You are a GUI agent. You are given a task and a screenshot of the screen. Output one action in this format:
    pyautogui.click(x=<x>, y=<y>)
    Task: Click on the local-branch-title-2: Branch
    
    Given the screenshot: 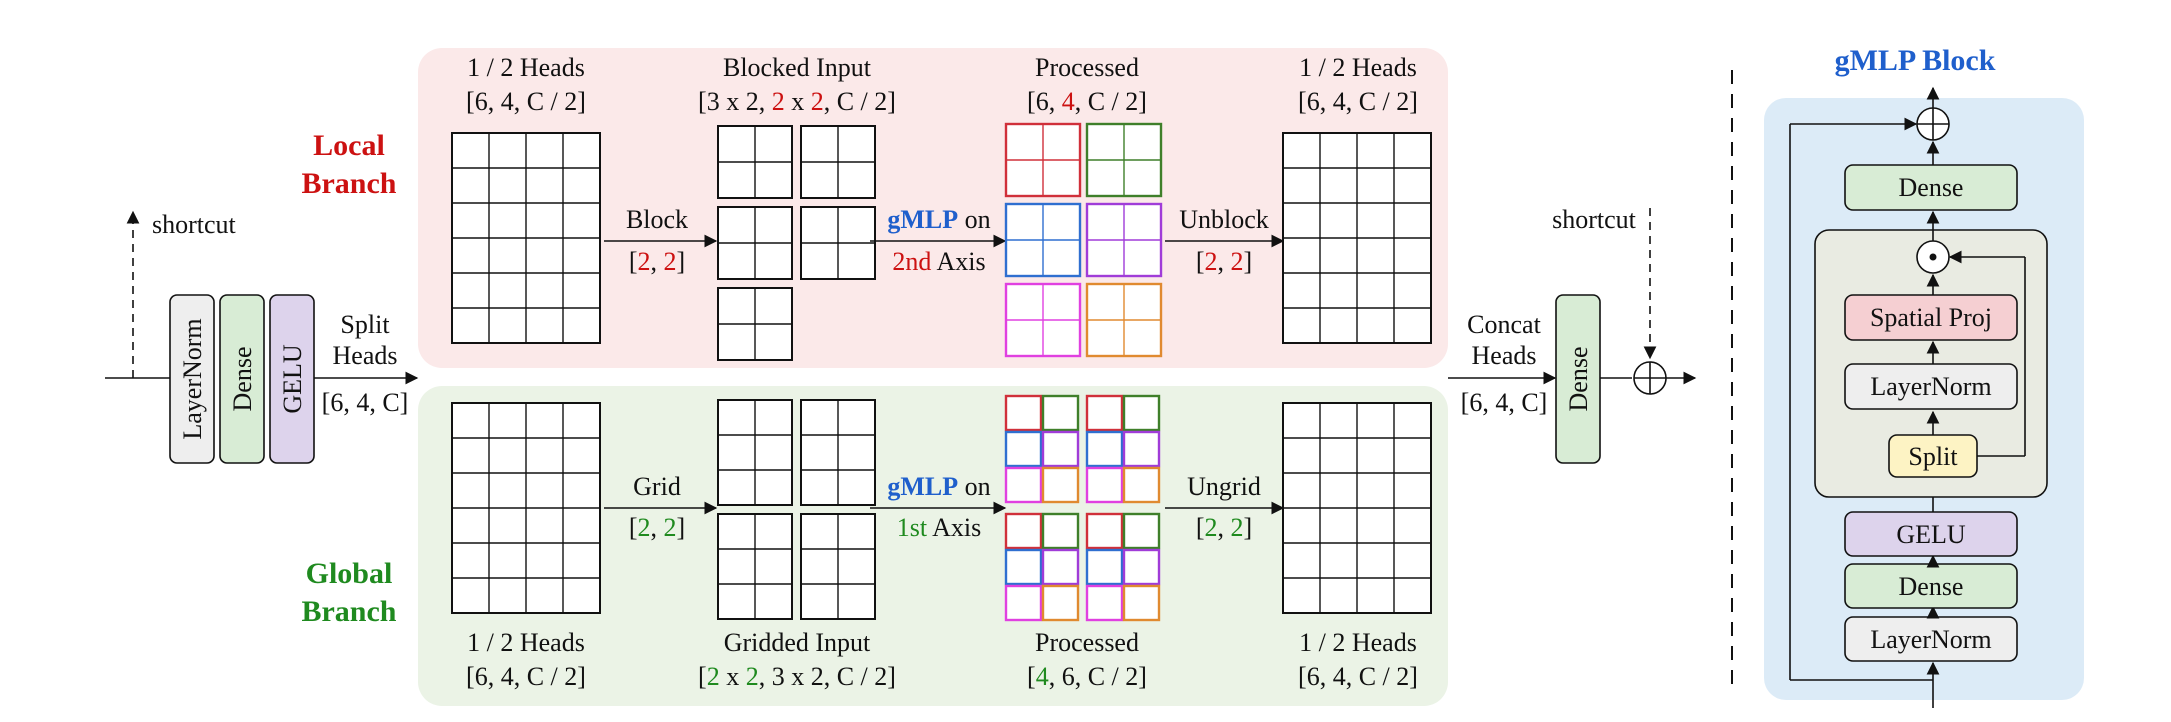 What is the action you would take?
    pyautogui.click(x=348, y=183)
    